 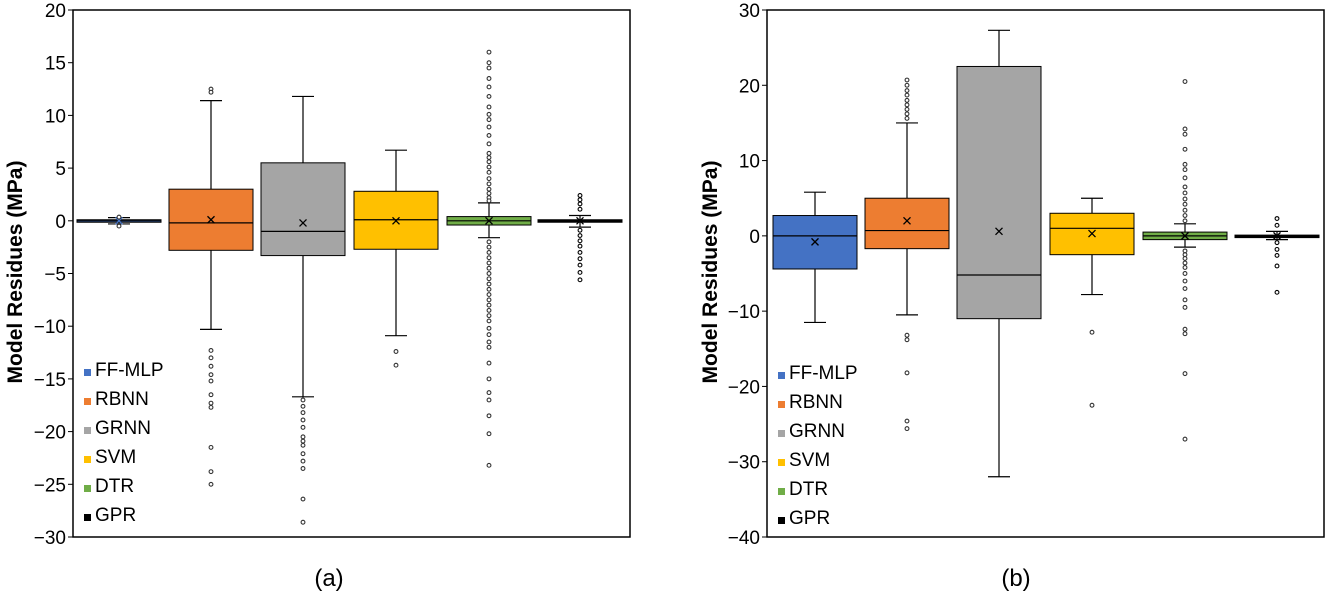 I want to click on box-svm, so click(x=1092, y=302).